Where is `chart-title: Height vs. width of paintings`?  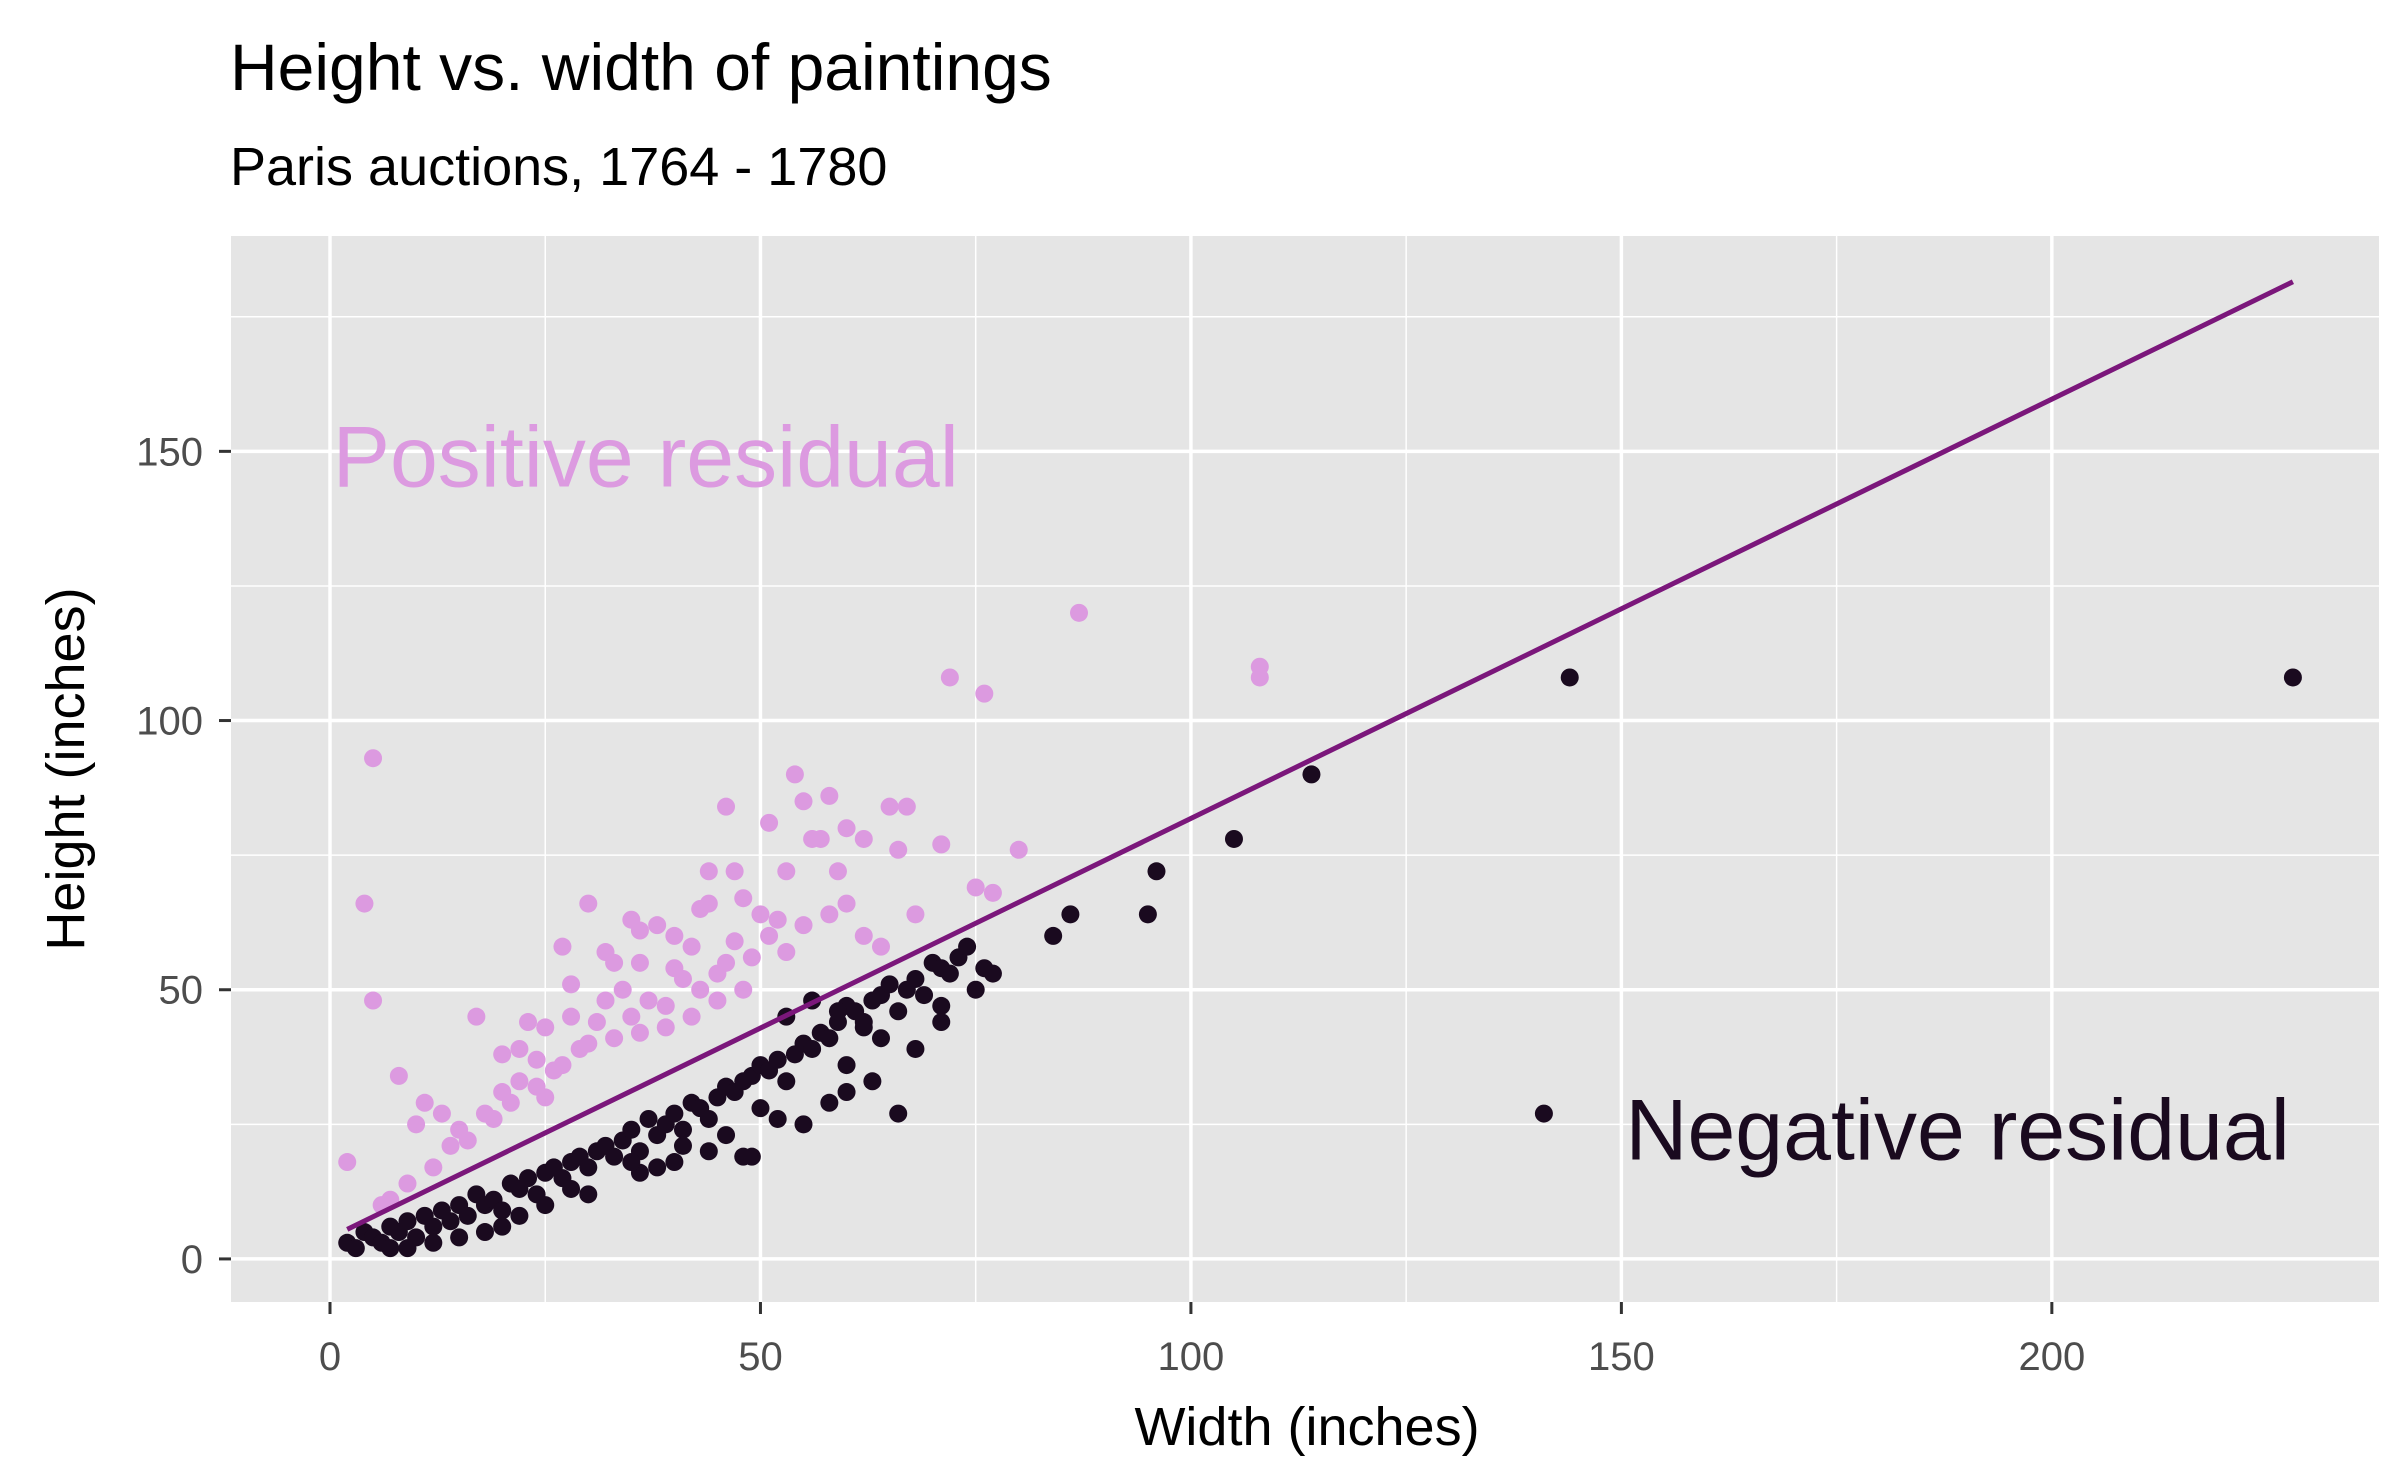 chart-title: Height vs. width of paintings is located at coordinates (641, 67).